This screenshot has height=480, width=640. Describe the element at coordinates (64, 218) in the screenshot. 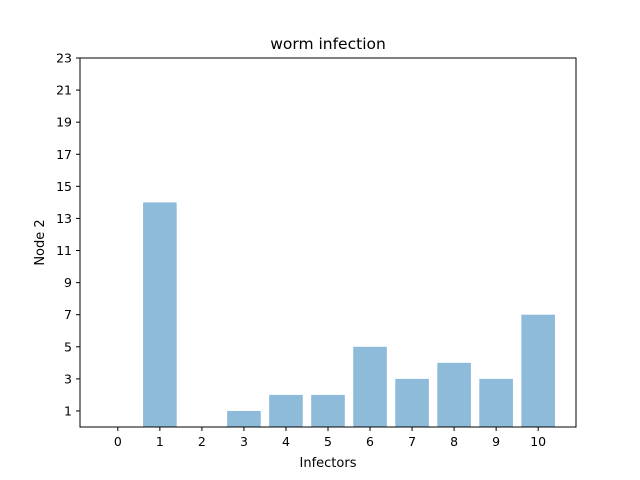

I see `y-tick-label: 13` at that location.